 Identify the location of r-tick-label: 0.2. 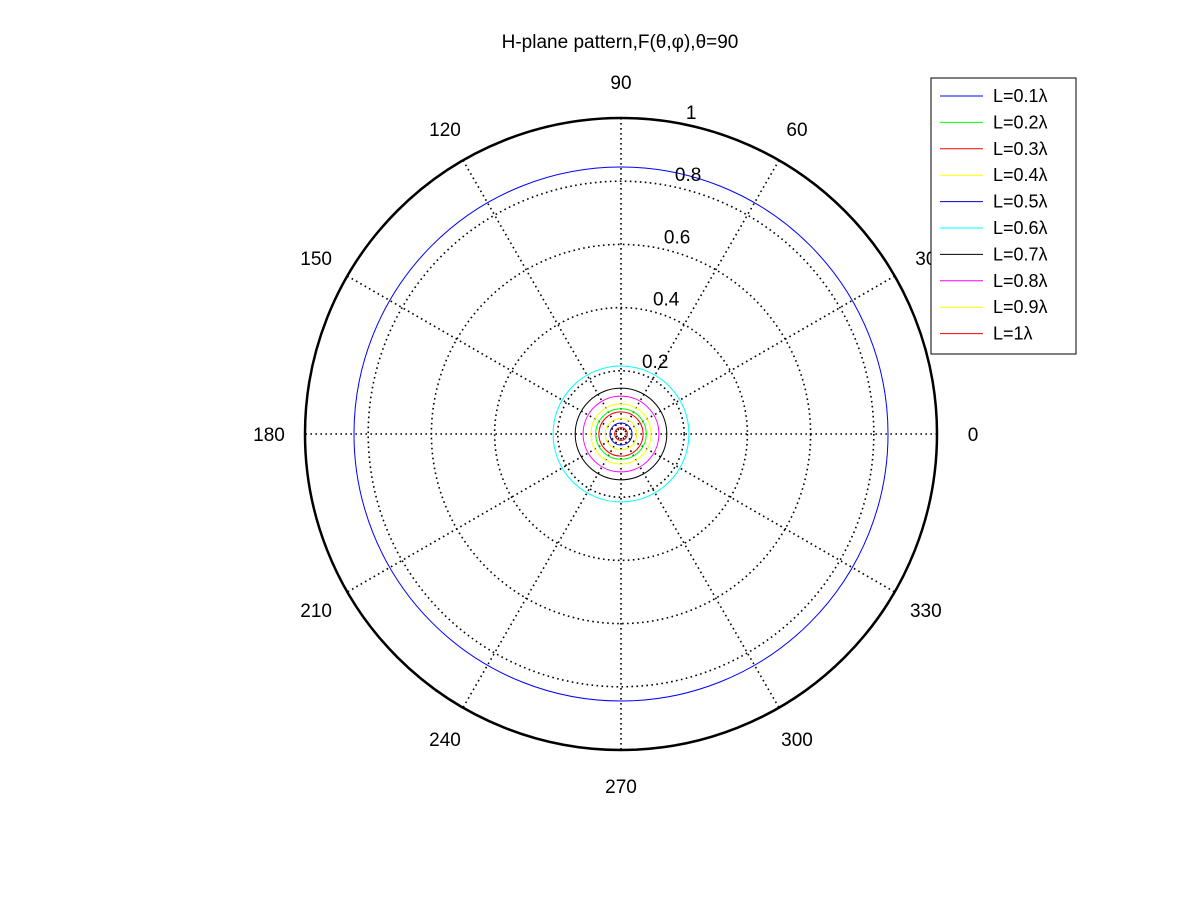
(655, 362).